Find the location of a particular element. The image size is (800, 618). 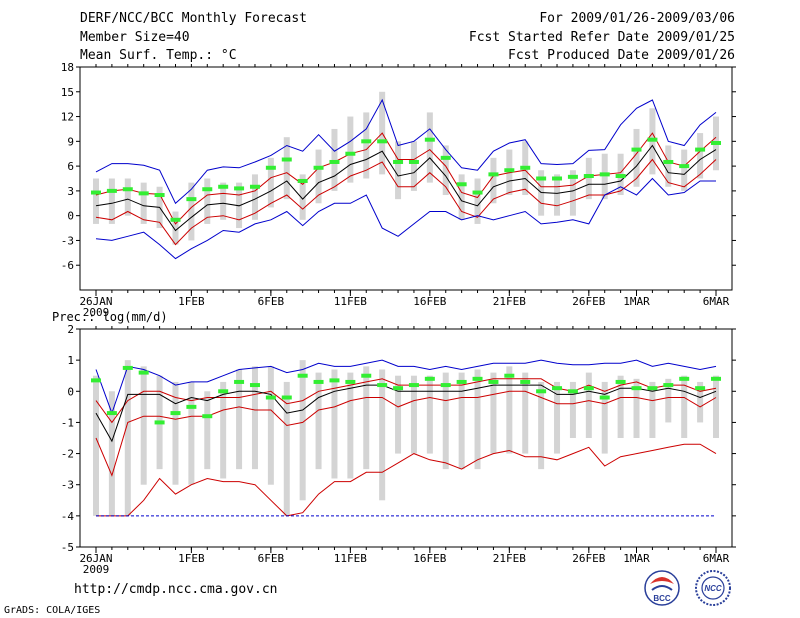

grads-credit: GrADS: COLA/IGES is located at coordinates (52, 610).